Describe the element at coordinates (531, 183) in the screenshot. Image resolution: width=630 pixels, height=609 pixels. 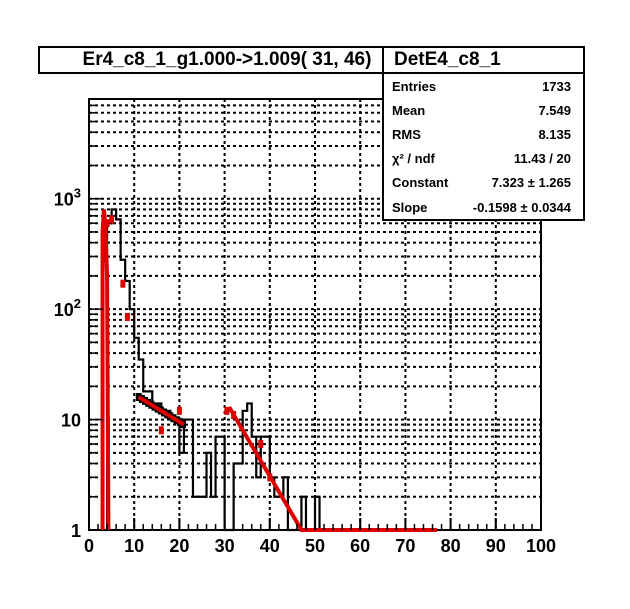
I see `stat-value: 7.323 ± 1.265` at that location.